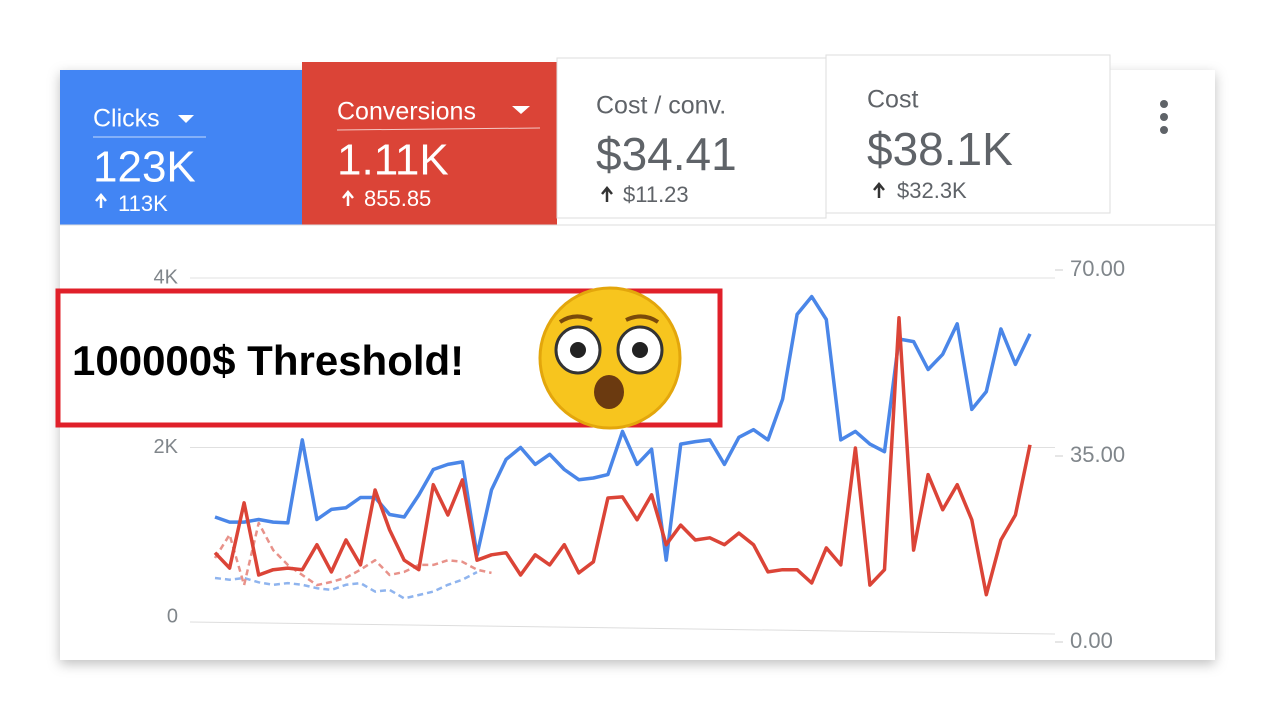  Describe the element at coordinates (438, 129) in the screenshot. I see `underline` at that location.